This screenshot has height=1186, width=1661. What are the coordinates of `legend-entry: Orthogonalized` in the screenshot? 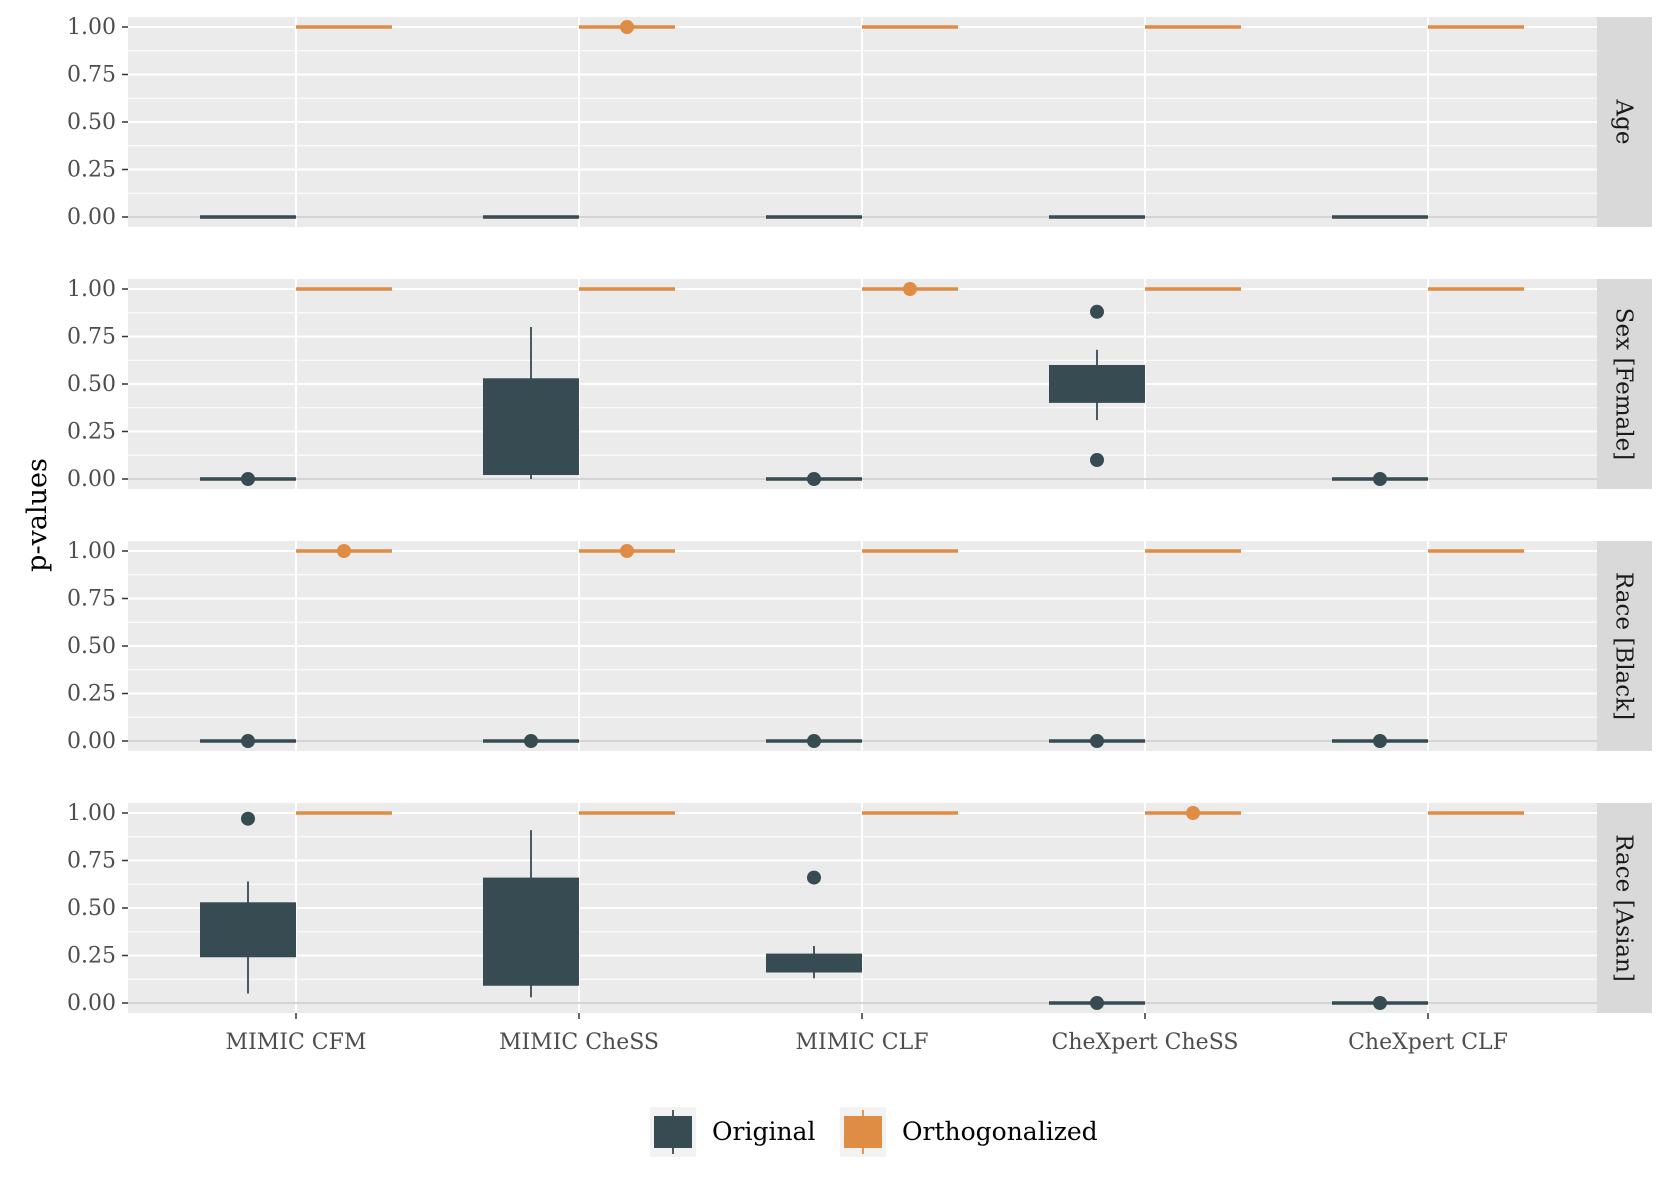 It's located at (969, 1132).